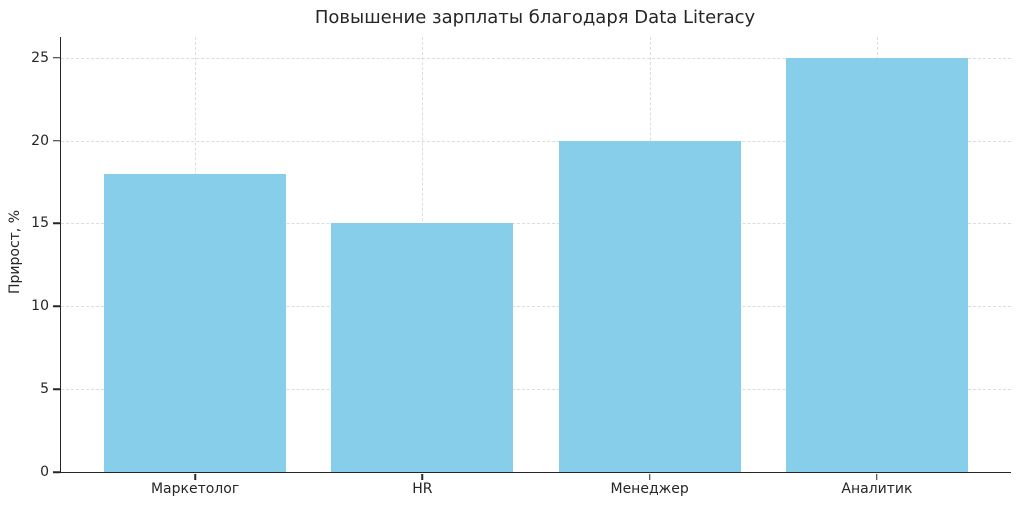  What do you see at coordinates (40, 57) in the screenshot?
I see `y-tick-label: 25` at bounding box center [40, 57].